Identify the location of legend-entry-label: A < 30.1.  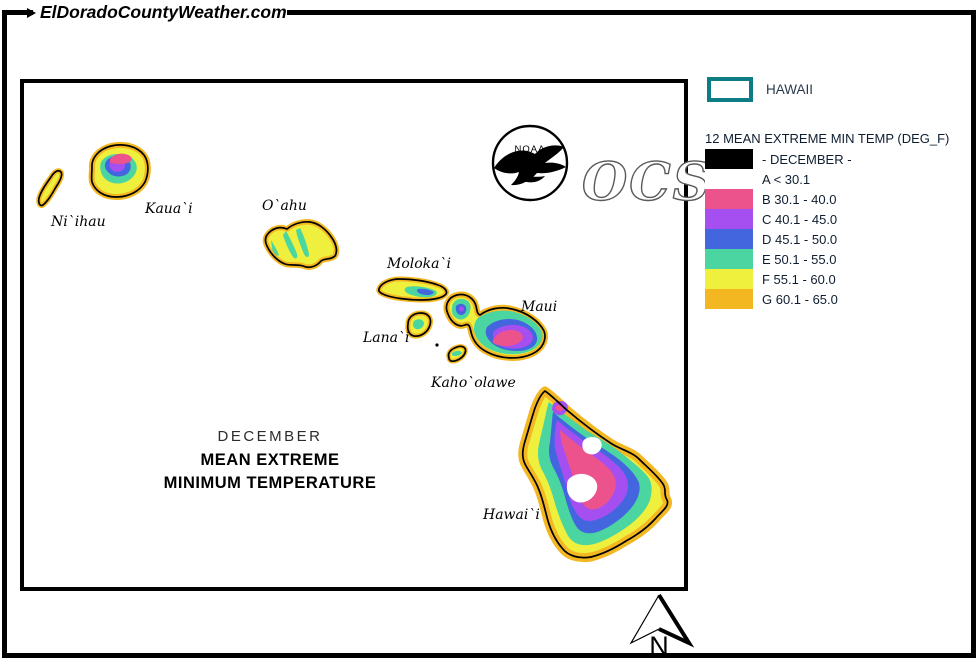
(786, 179).